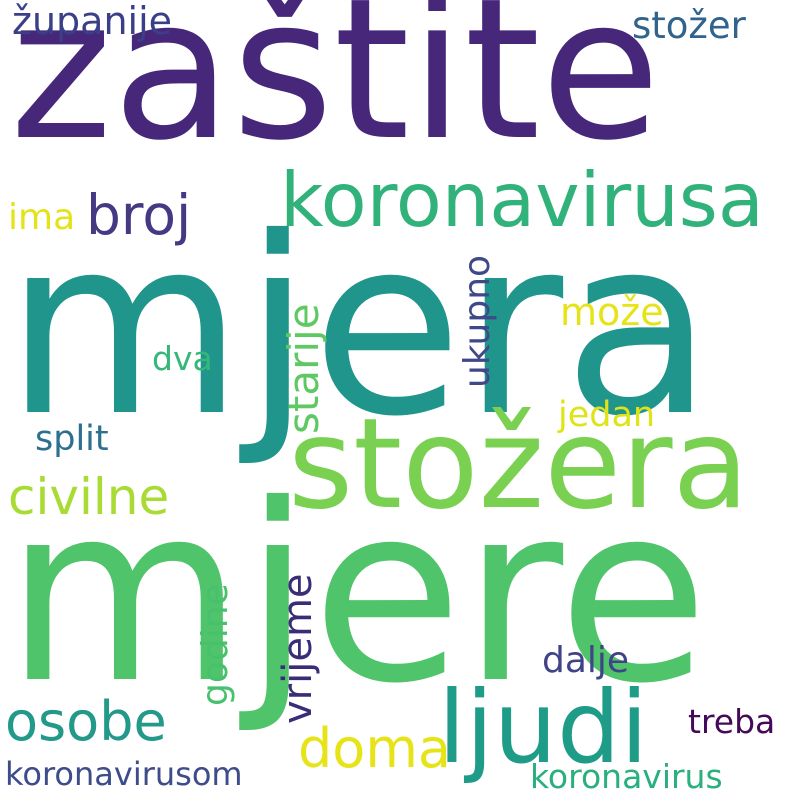 Image resolution: width=800 pixels, height=800 pixels. I want to click on word-koronavirusa: koronavirusa, so click(522, 200).